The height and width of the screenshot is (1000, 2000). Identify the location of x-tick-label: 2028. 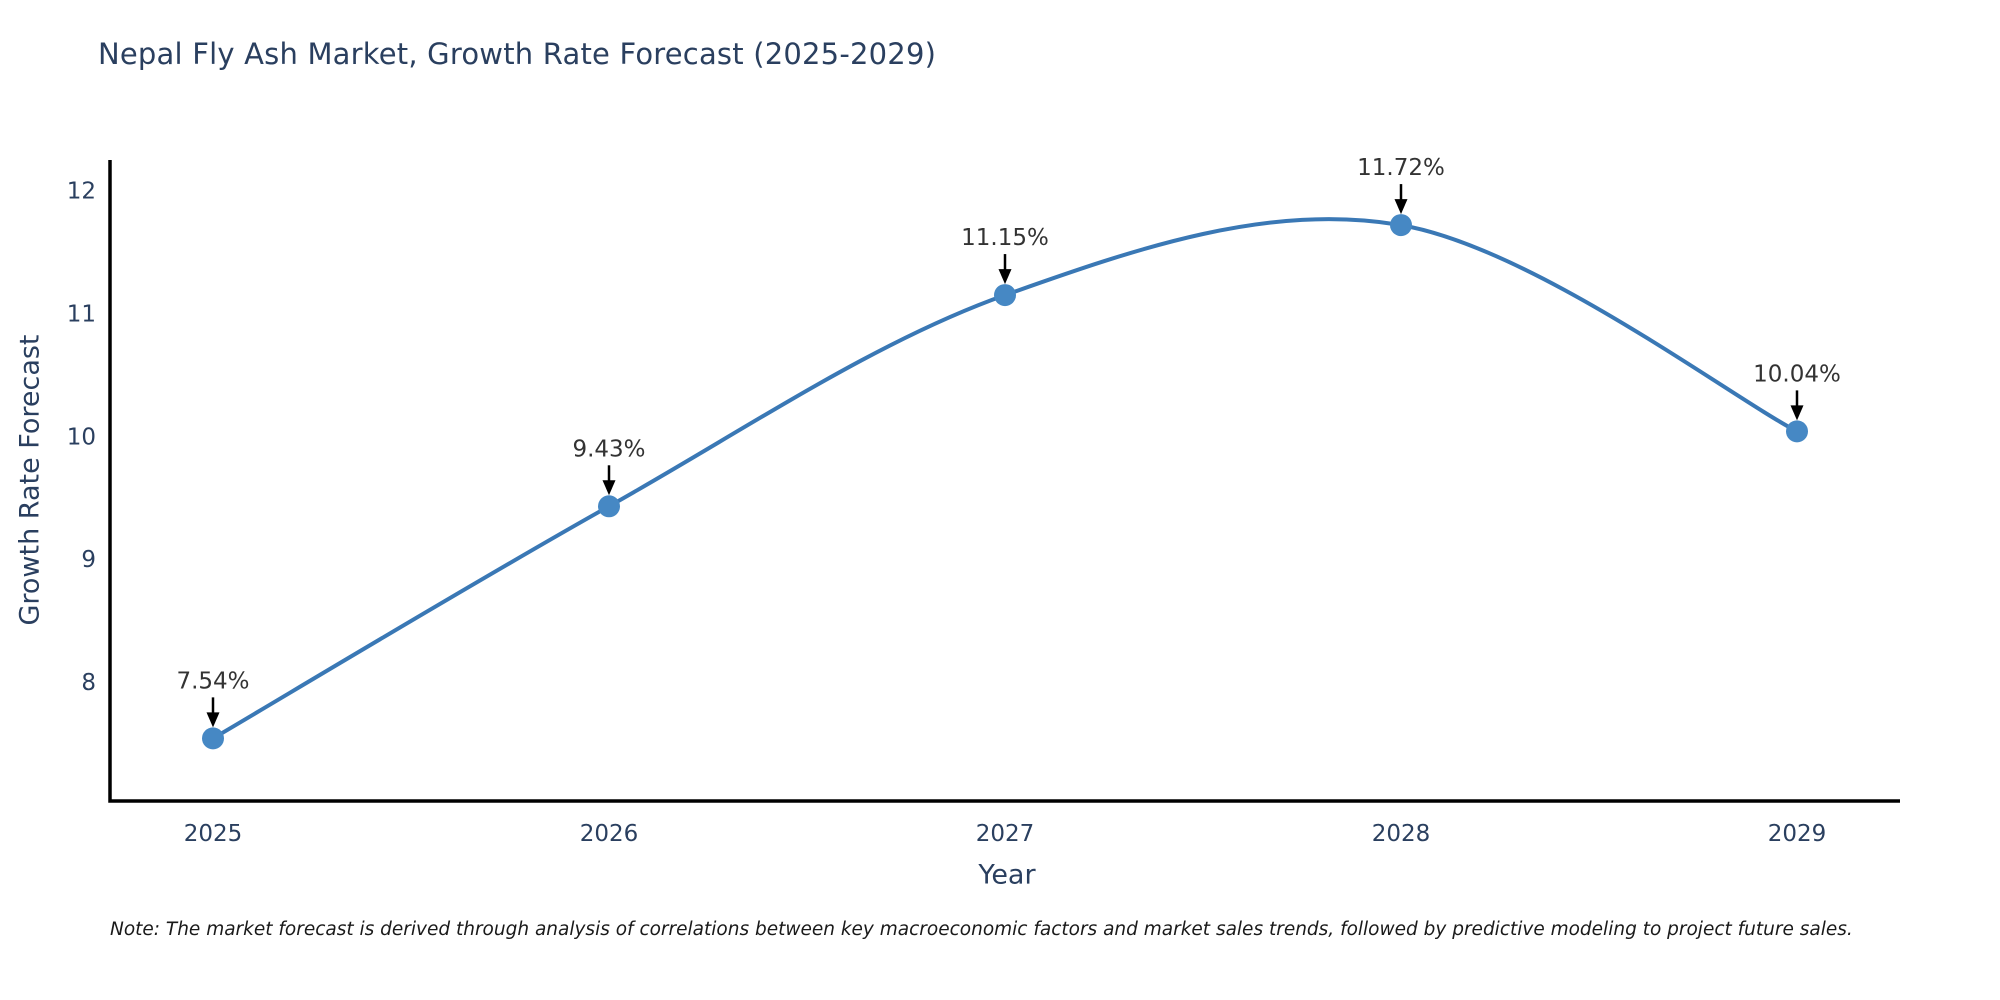
(1401, 834).